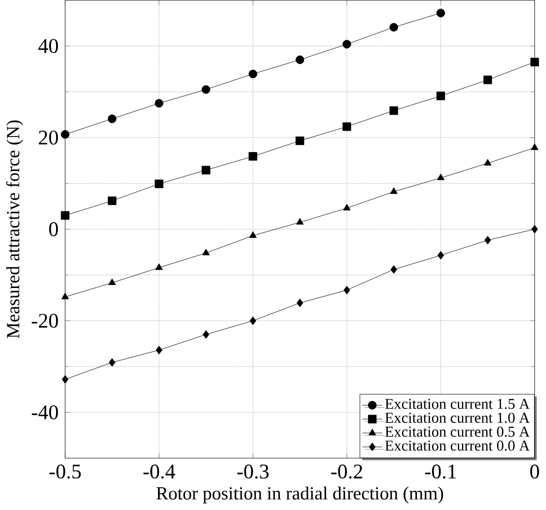 The image size is (546, 510). I want to click on y-tick-label: 20, so click(48, 137).